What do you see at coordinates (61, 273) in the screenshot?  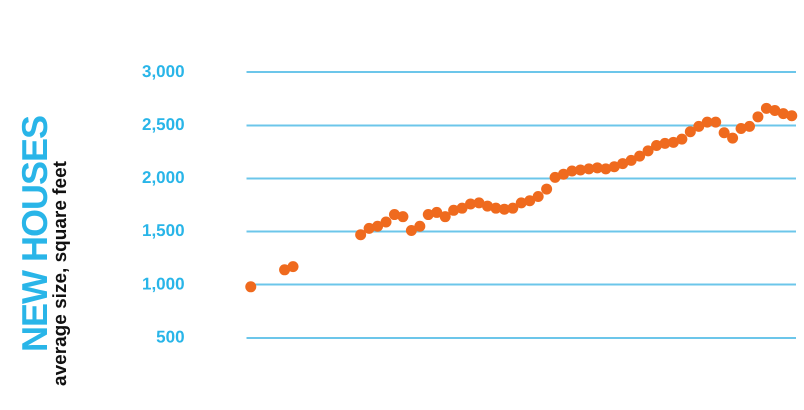 I see `y-axis-title: average size, square feet` at bounding box center [61, 273].